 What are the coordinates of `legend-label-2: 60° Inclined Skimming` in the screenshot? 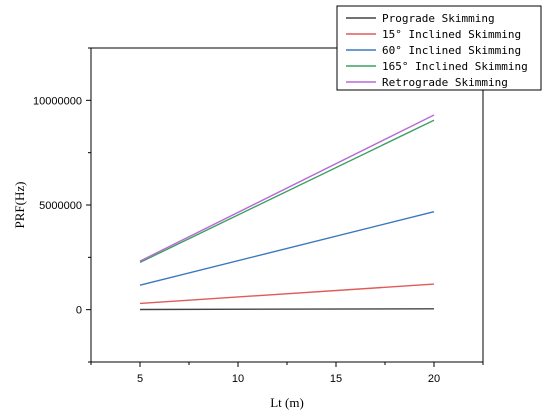 It's located at (451, 50).